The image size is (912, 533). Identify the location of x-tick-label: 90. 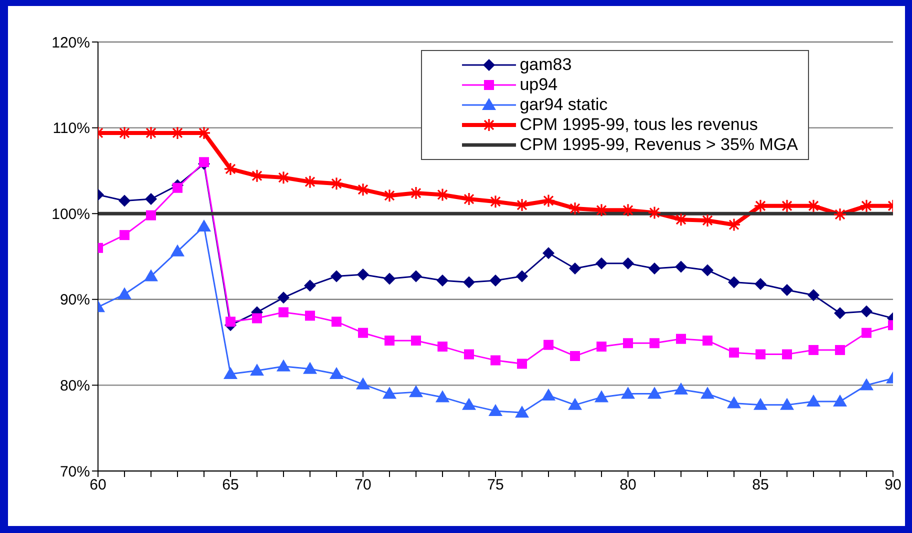
(893, 485).